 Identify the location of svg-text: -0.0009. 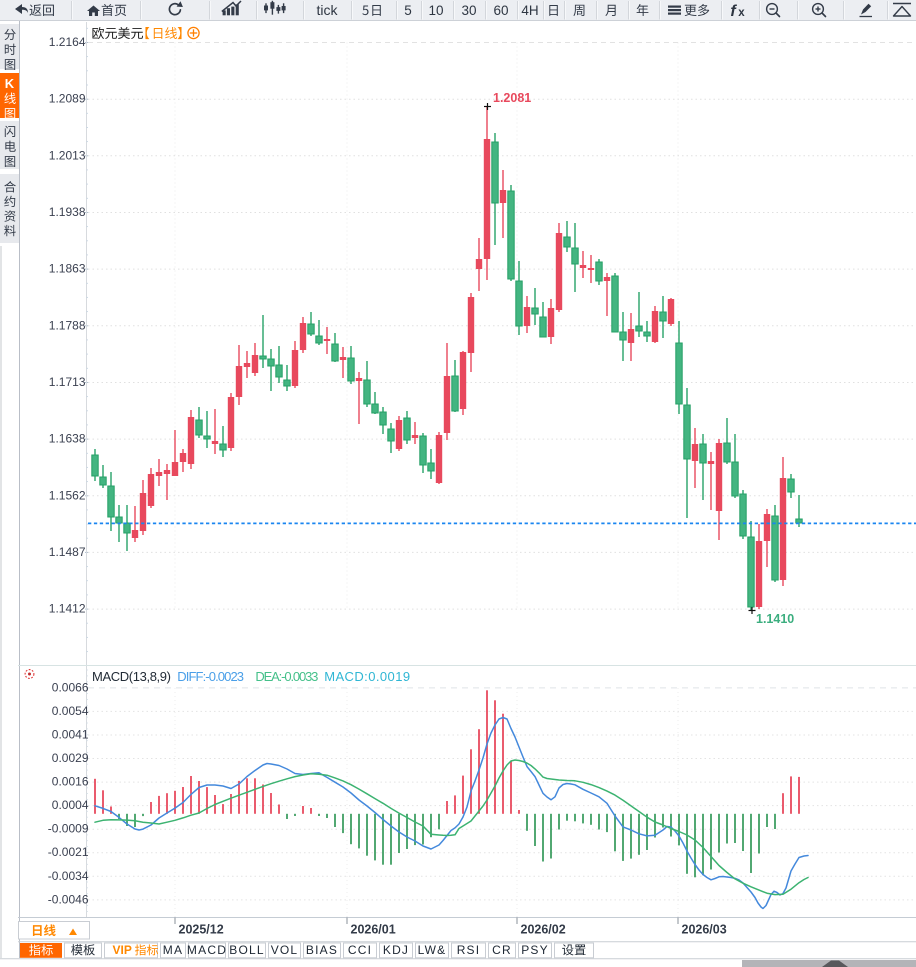
(68, 829).